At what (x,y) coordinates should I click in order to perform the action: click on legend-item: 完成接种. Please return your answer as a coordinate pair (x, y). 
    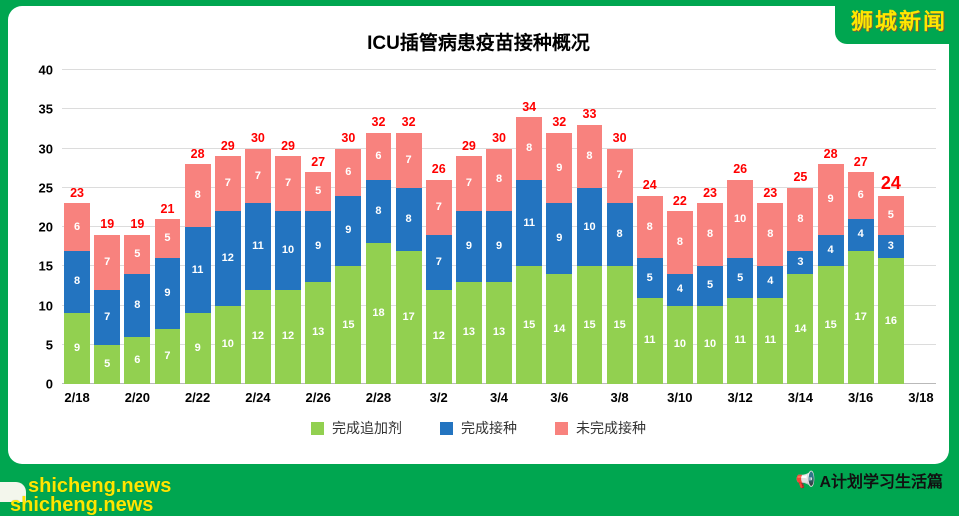
    Looking at the image, I should click on (478, 428).